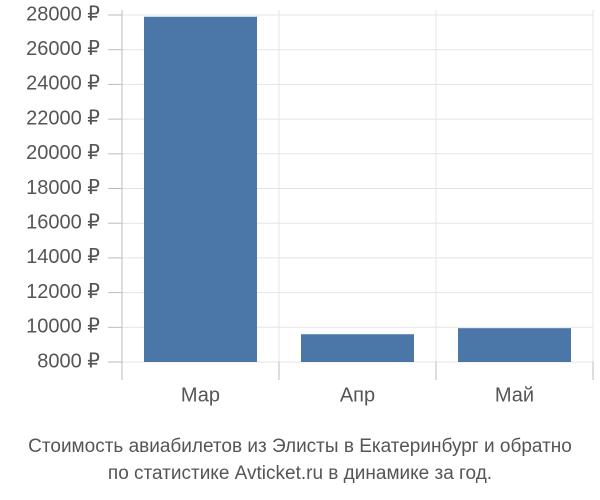  I want to click on y-tick-label: 16000 ₽, so click(63, 222).